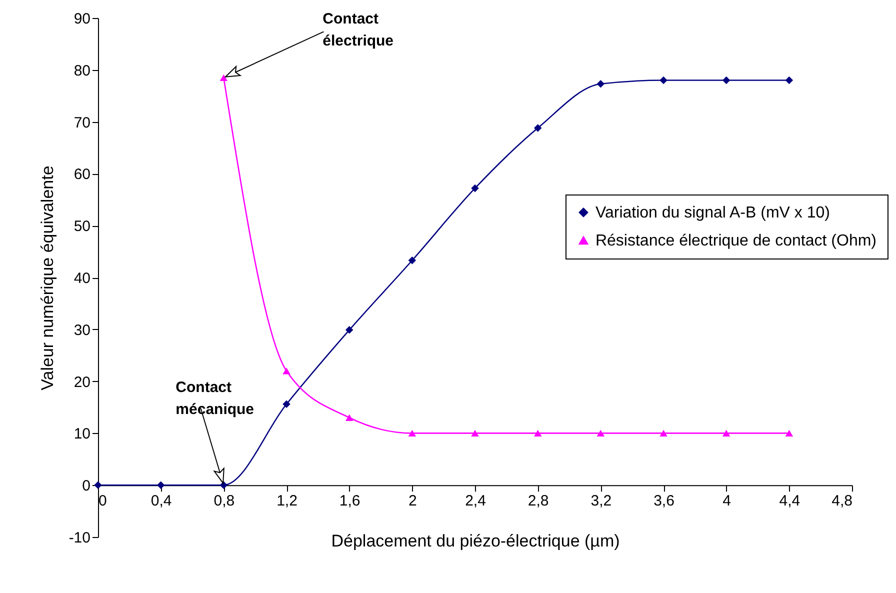 This screenshot has width=896, height=593. What do you see at coordinates (82, 382) in the screenshot?
I see `y-tick-label: 20` at bounding box center [82, 382].